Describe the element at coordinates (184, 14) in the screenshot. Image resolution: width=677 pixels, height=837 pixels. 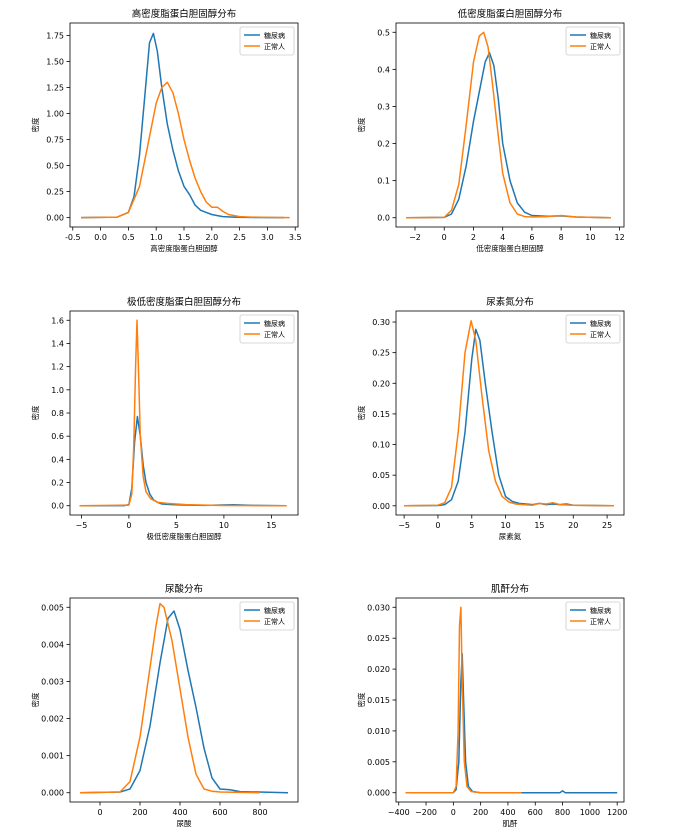
I see `chart-title: 高密度脂蛋白胆固醇分布` at that location.